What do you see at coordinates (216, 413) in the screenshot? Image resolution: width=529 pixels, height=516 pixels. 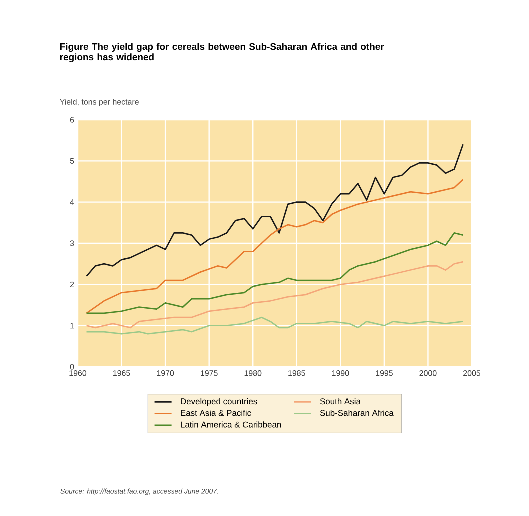 I see `legend-label: East Asia & Pacific` at bounding box center [216, 413].